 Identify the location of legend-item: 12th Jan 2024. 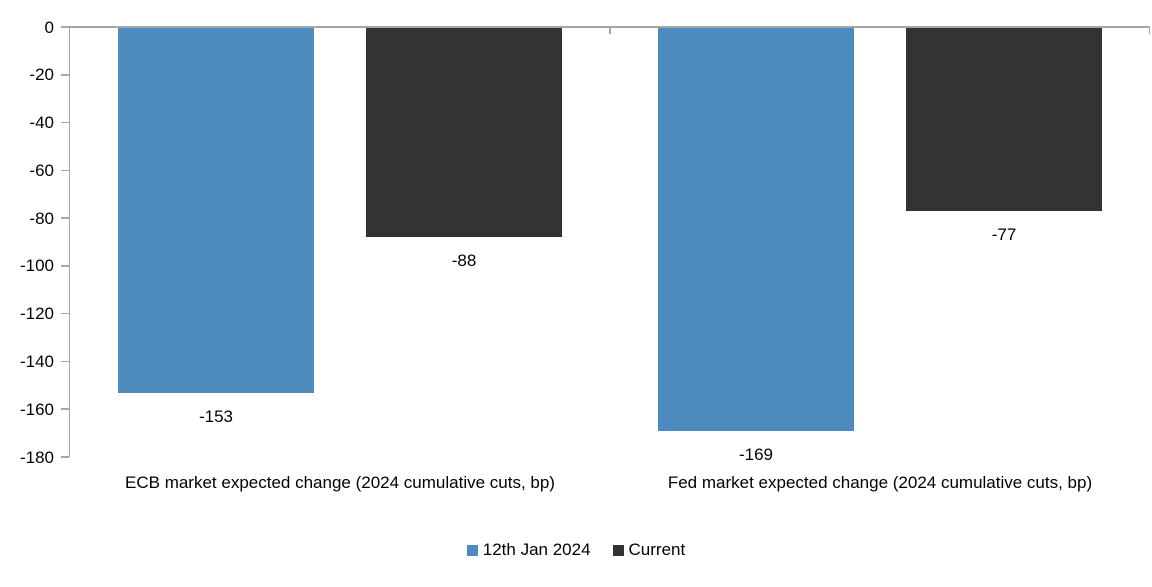
(528, 549).